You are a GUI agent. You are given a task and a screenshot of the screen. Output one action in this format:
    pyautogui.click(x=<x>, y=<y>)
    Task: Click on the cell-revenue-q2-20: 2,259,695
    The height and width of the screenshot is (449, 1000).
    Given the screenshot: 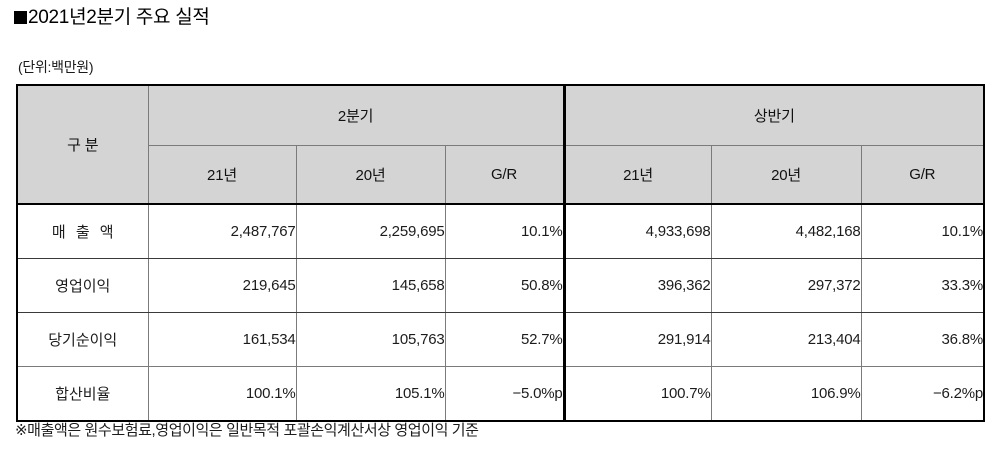 What is the action you would take?
    pyautogui.click(x=370, y=231)
    